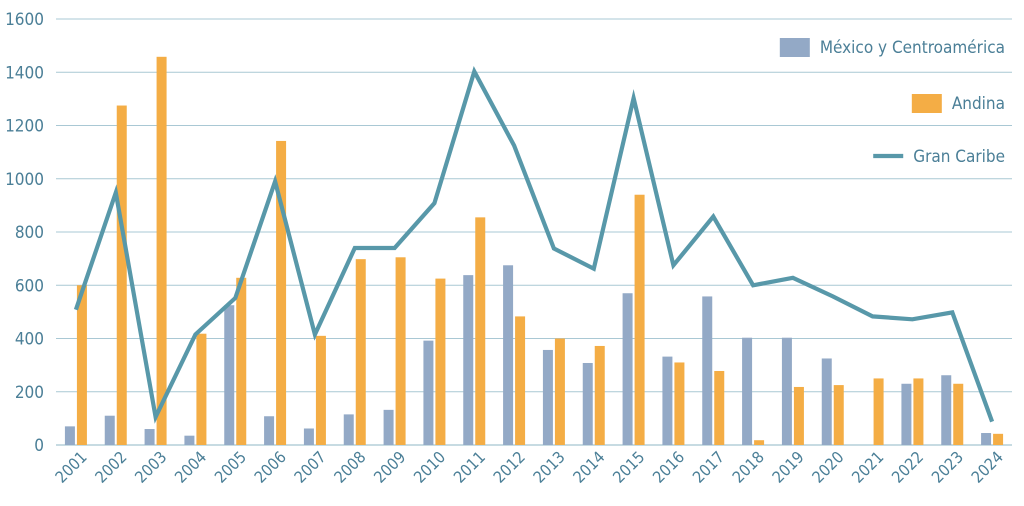 The image size is (1024, 506). Describe the element at coordinates (190, 466) in the screenshot. I see `x-tick-label: 2004` at that location.